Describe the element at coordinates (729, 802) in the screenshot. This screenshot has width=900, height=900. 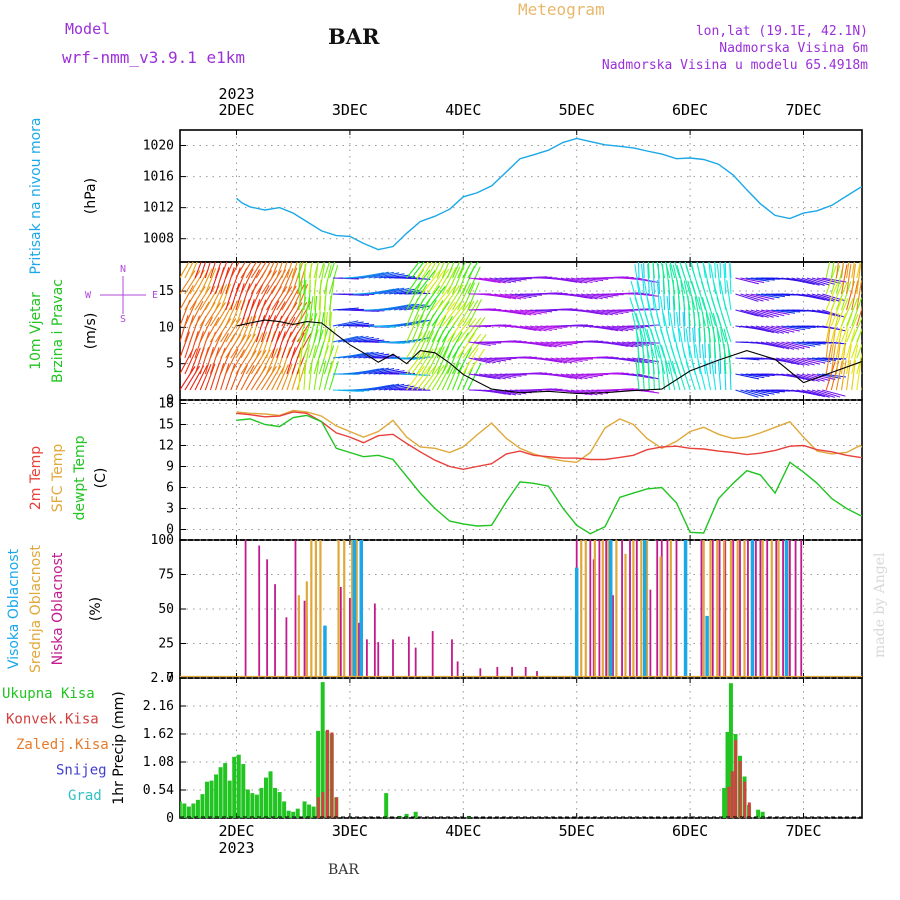
I see `precip-conv-bar` at that location.